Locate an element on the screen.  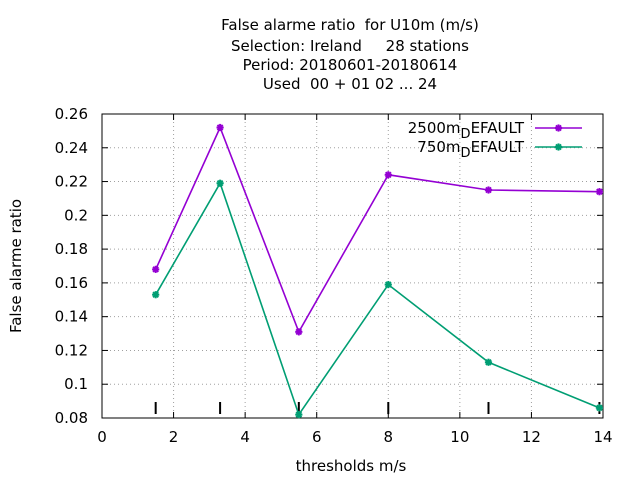
y-tick-label-6: 0.2 is located at coordinates (76, 215).